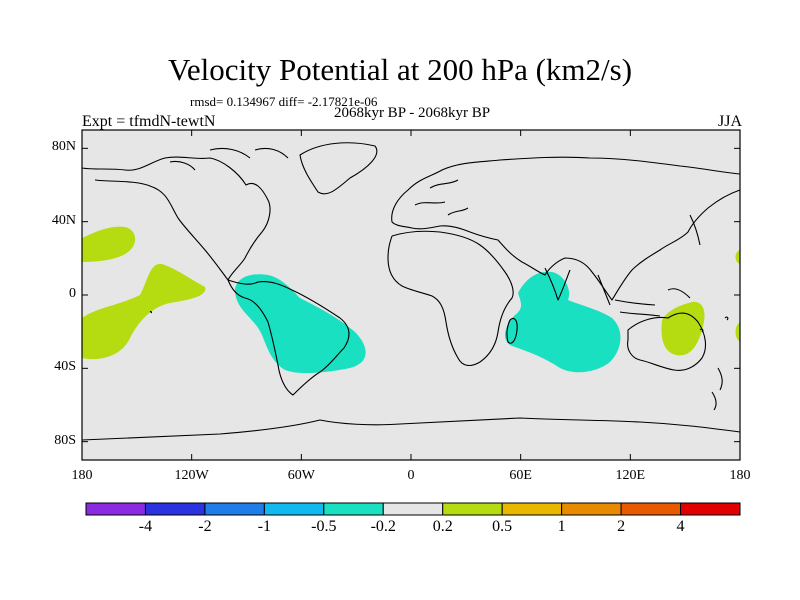  I want to click on colorbar-label: -2, so click(205, 526).